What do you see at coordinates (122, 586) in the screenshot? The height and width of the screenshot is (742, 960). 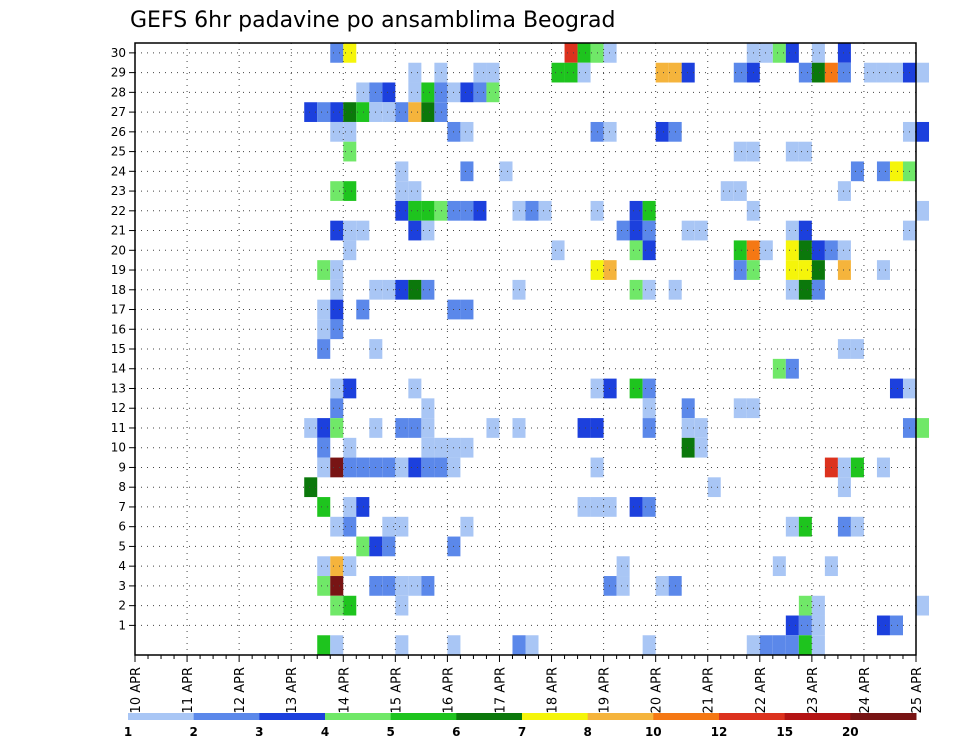 I see `y-tick-label: 3` at bounding box center [122, 586].